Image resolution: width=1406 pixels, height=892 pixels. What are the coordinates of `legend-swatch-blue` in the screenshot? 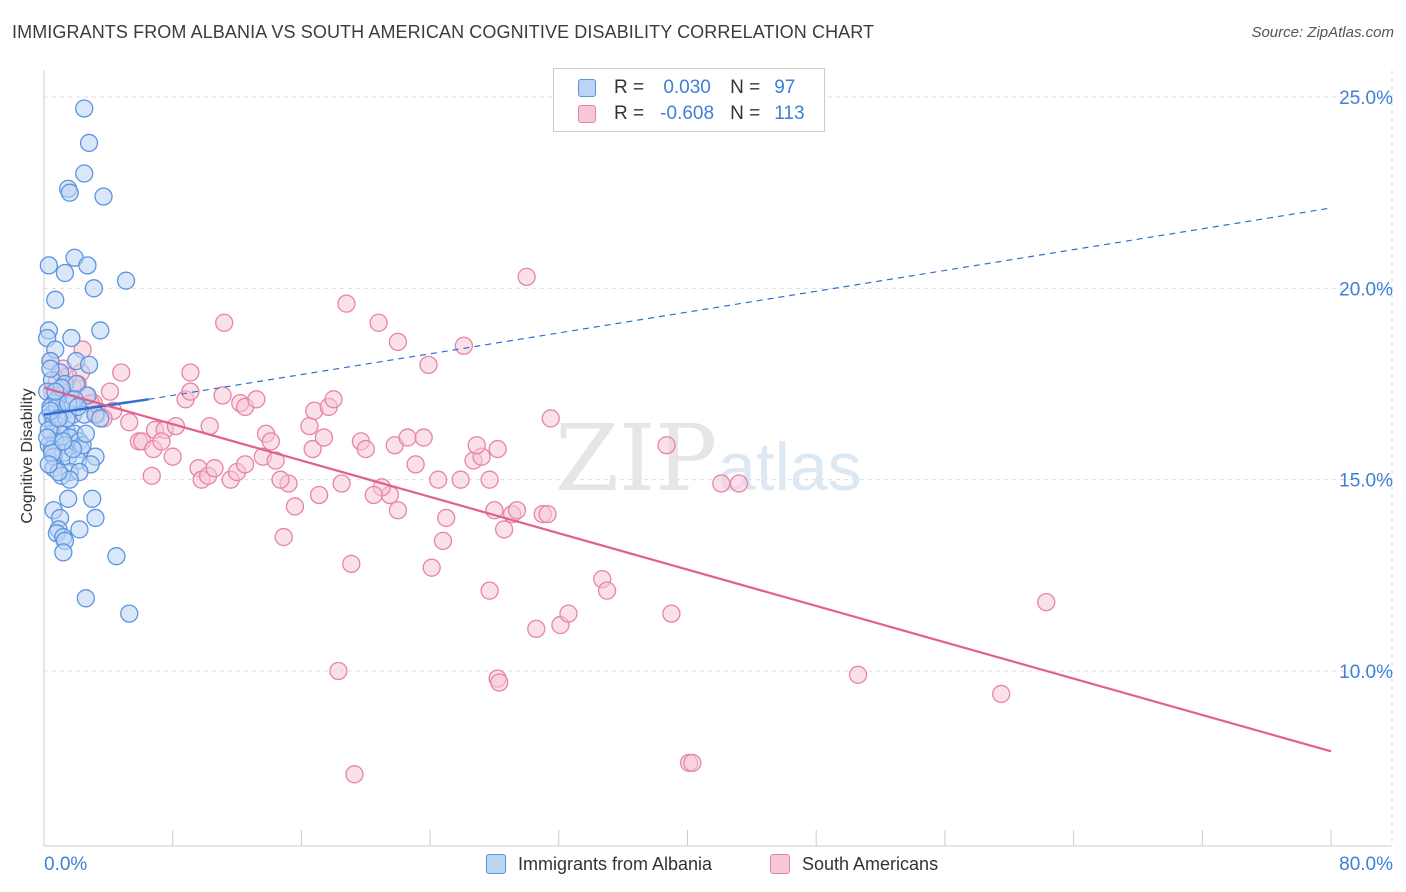 It's located at (587, 88).